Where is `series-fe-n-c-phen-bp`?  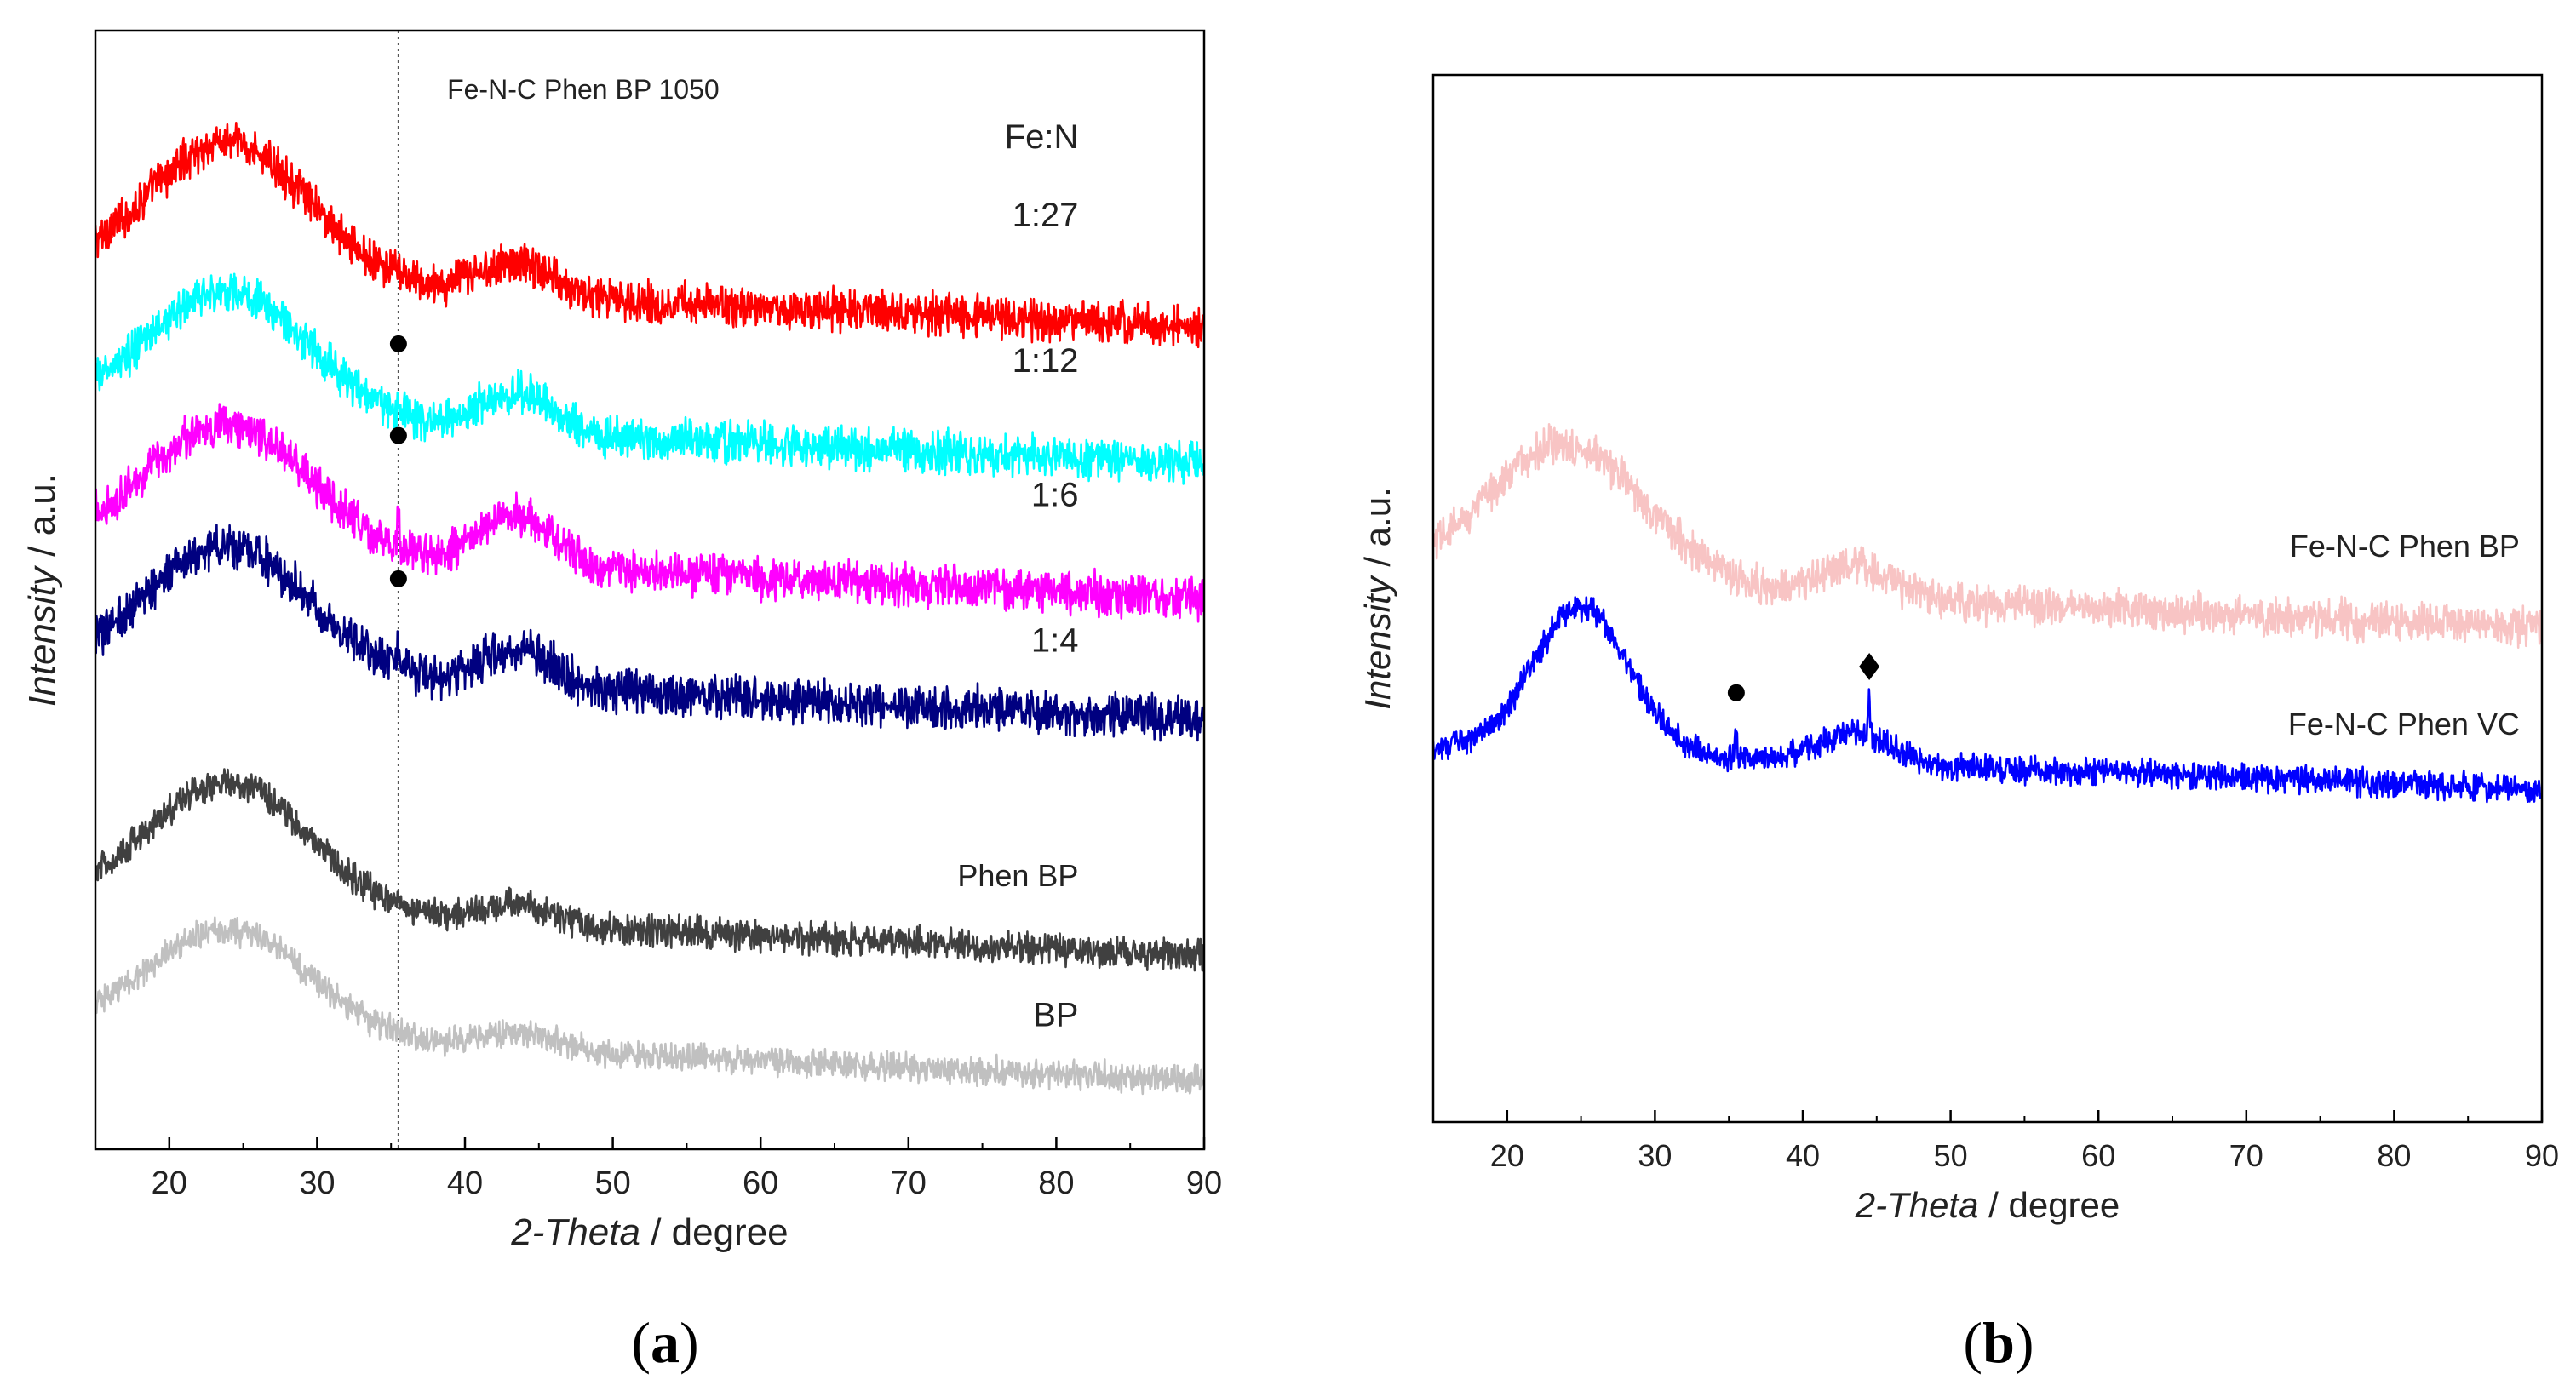 series-fe-n-c-phen-bp is located at coordinates (1987, 536).